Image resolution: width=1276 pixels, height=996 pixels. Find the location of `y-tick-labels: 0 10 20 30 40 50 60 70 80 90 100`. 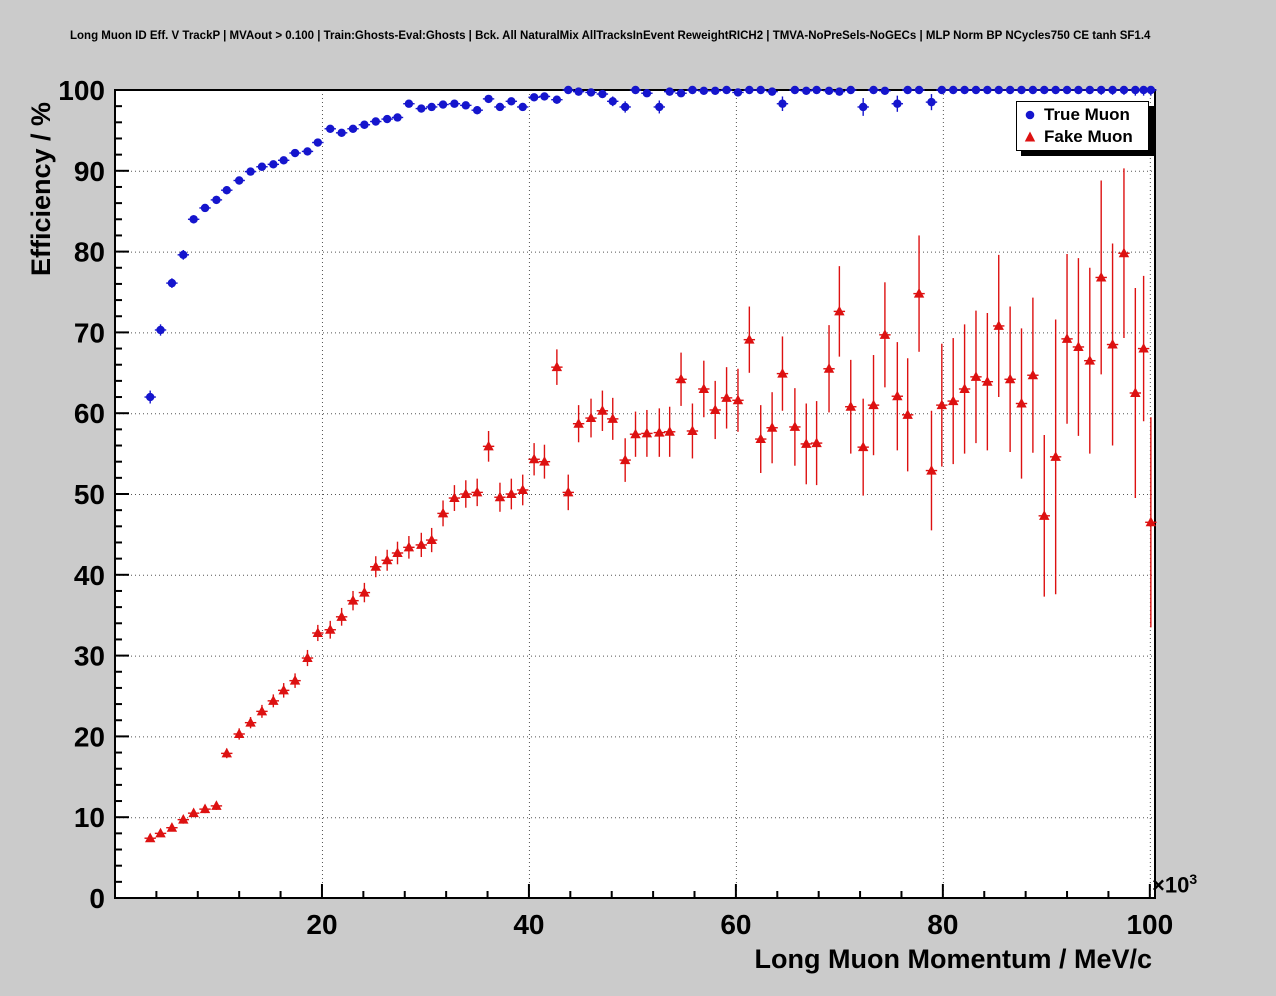

y-tick-labels: 0 10 20 30 40 50 60 70 80 90 100 is located at coordinates (81, 494).